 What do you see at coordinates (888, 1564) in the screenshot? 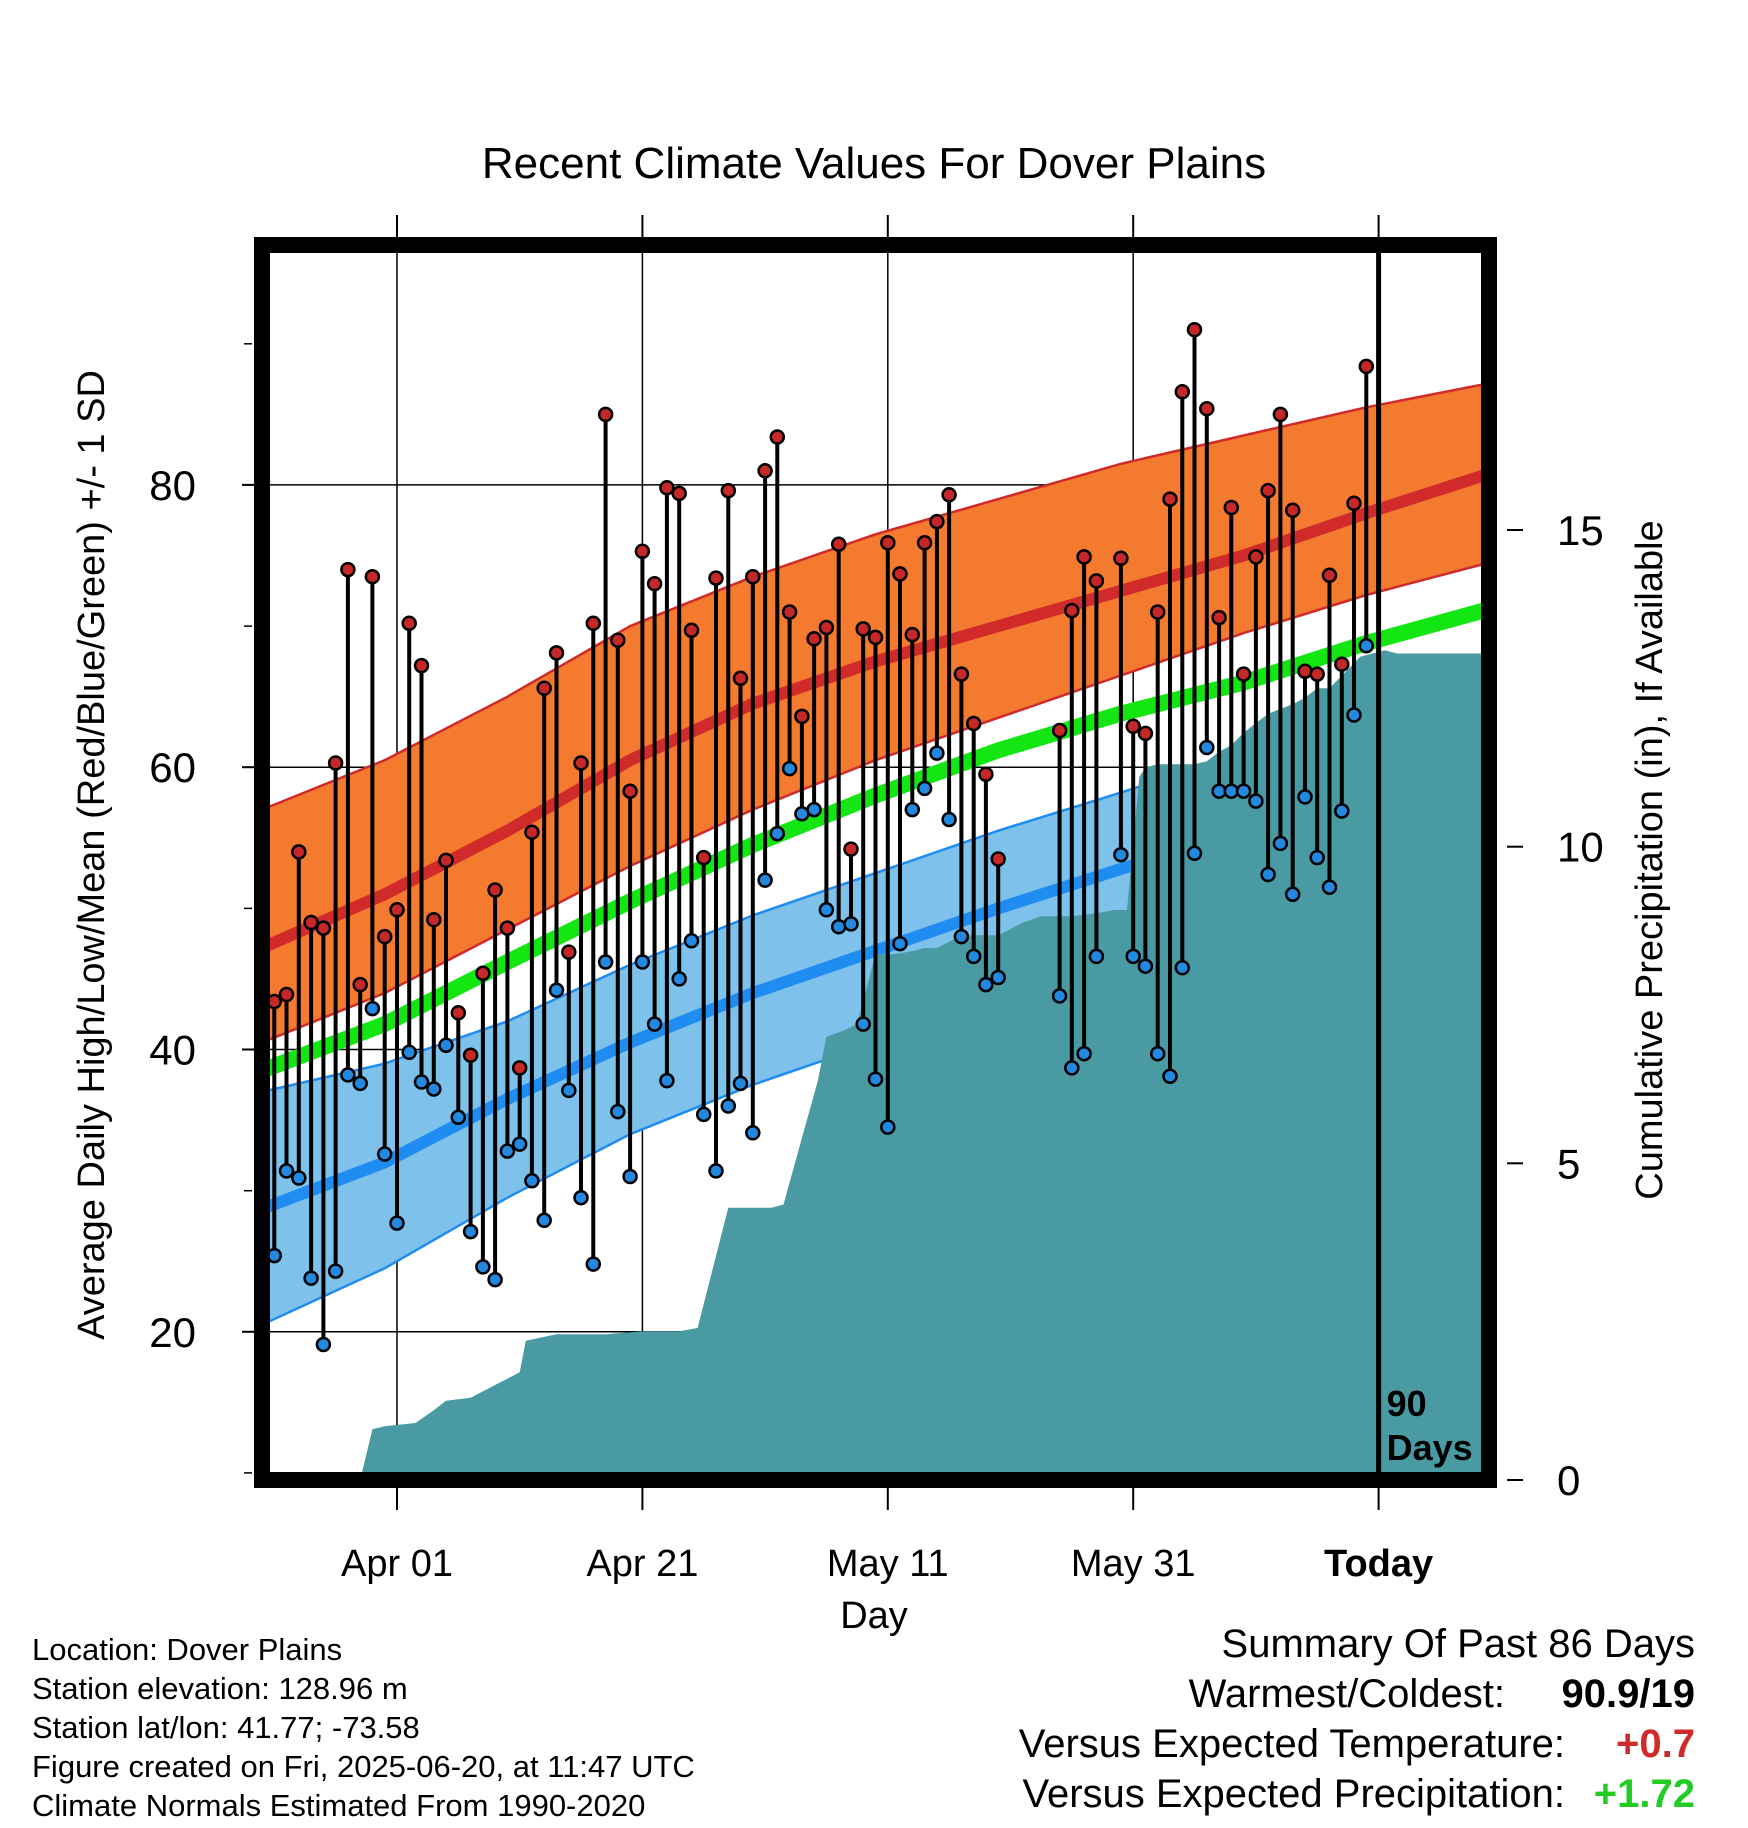
I see `x-tick-label: May 11` at bounding box center [888, 1564].